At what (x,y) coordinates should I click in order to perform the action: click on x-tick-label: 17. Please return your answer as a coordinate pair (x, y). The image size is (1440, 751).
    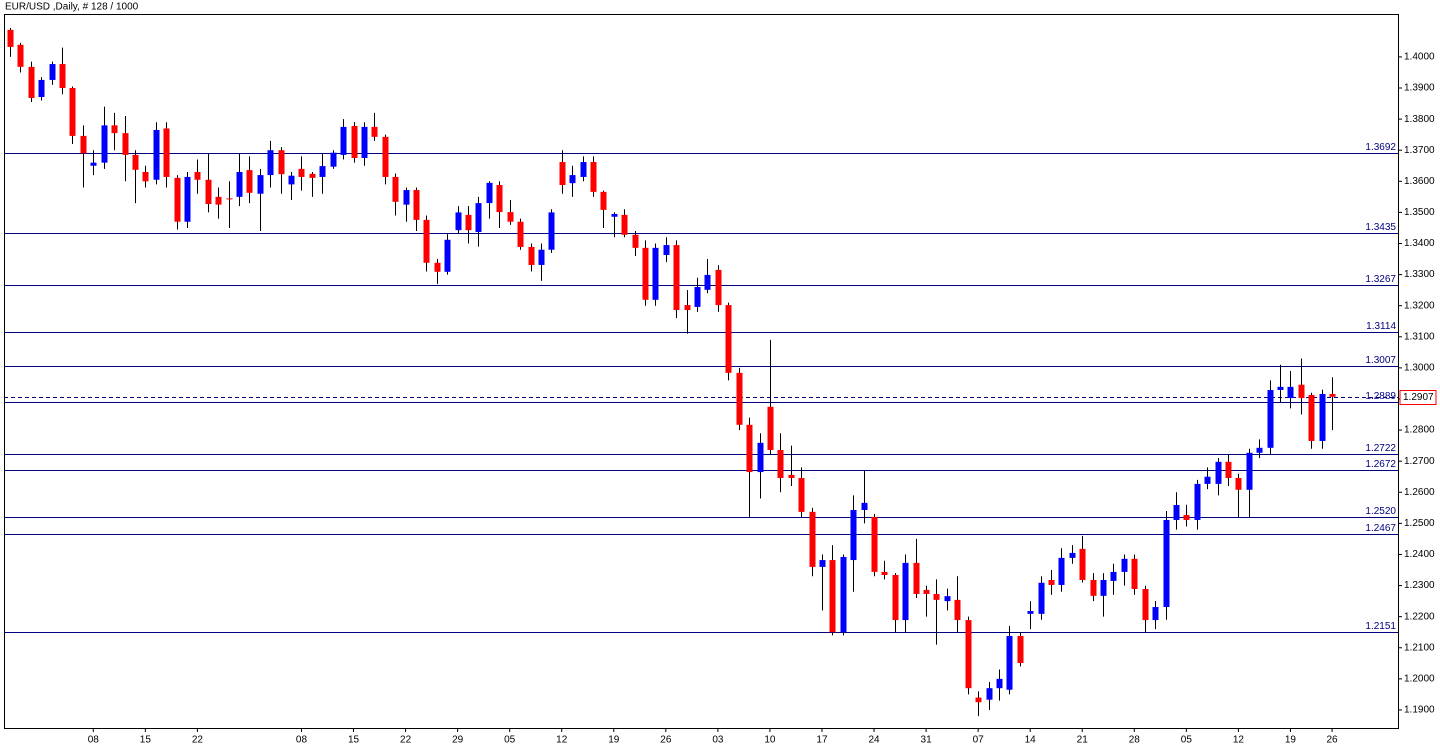
    Looking at the image, I should click on (822, 740).